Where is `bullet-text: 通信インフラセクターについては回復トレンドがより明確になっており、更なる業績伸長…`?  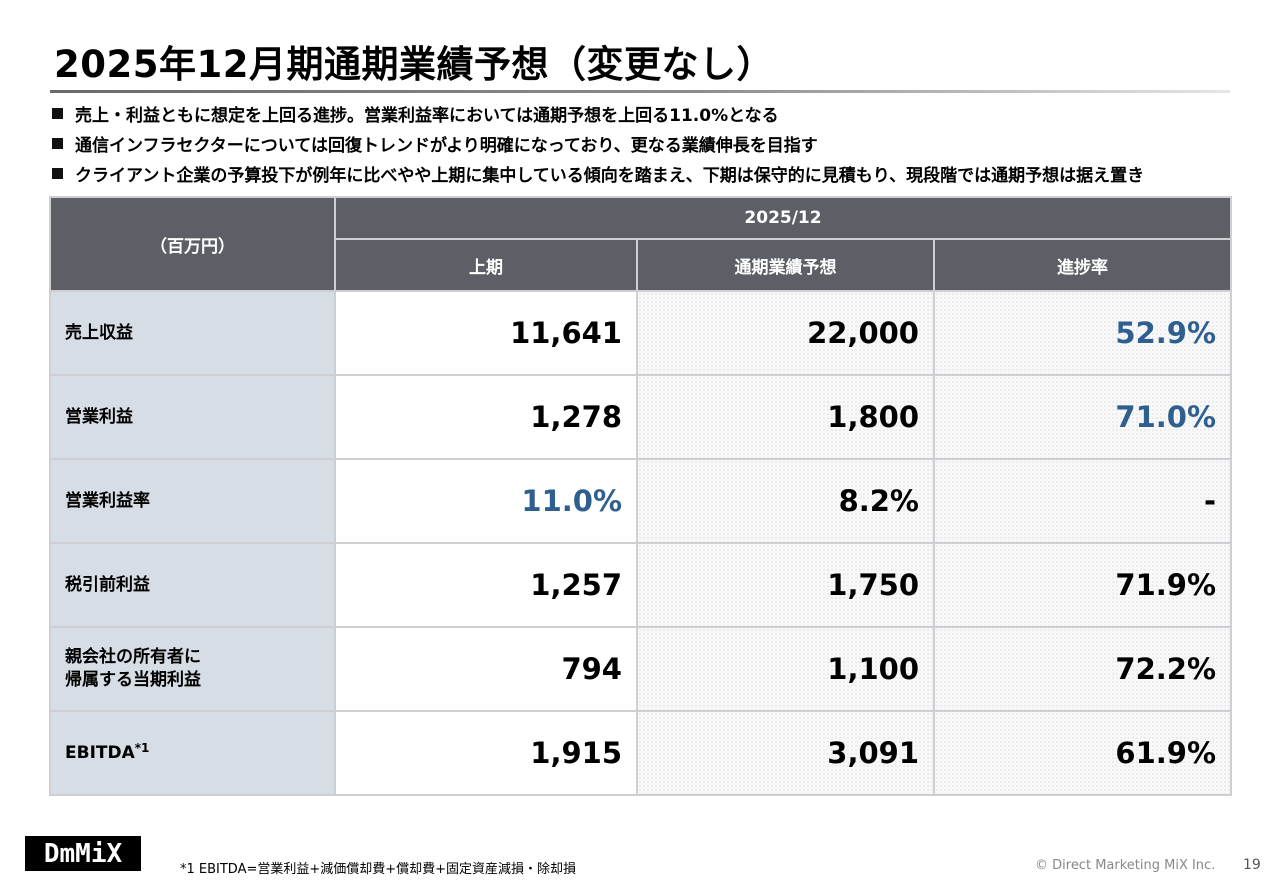
bullet-text: 通信インフラセクターについては回復トレンドがより明確になっており、更なる業績伸長… is located at coordinates (446, 145).